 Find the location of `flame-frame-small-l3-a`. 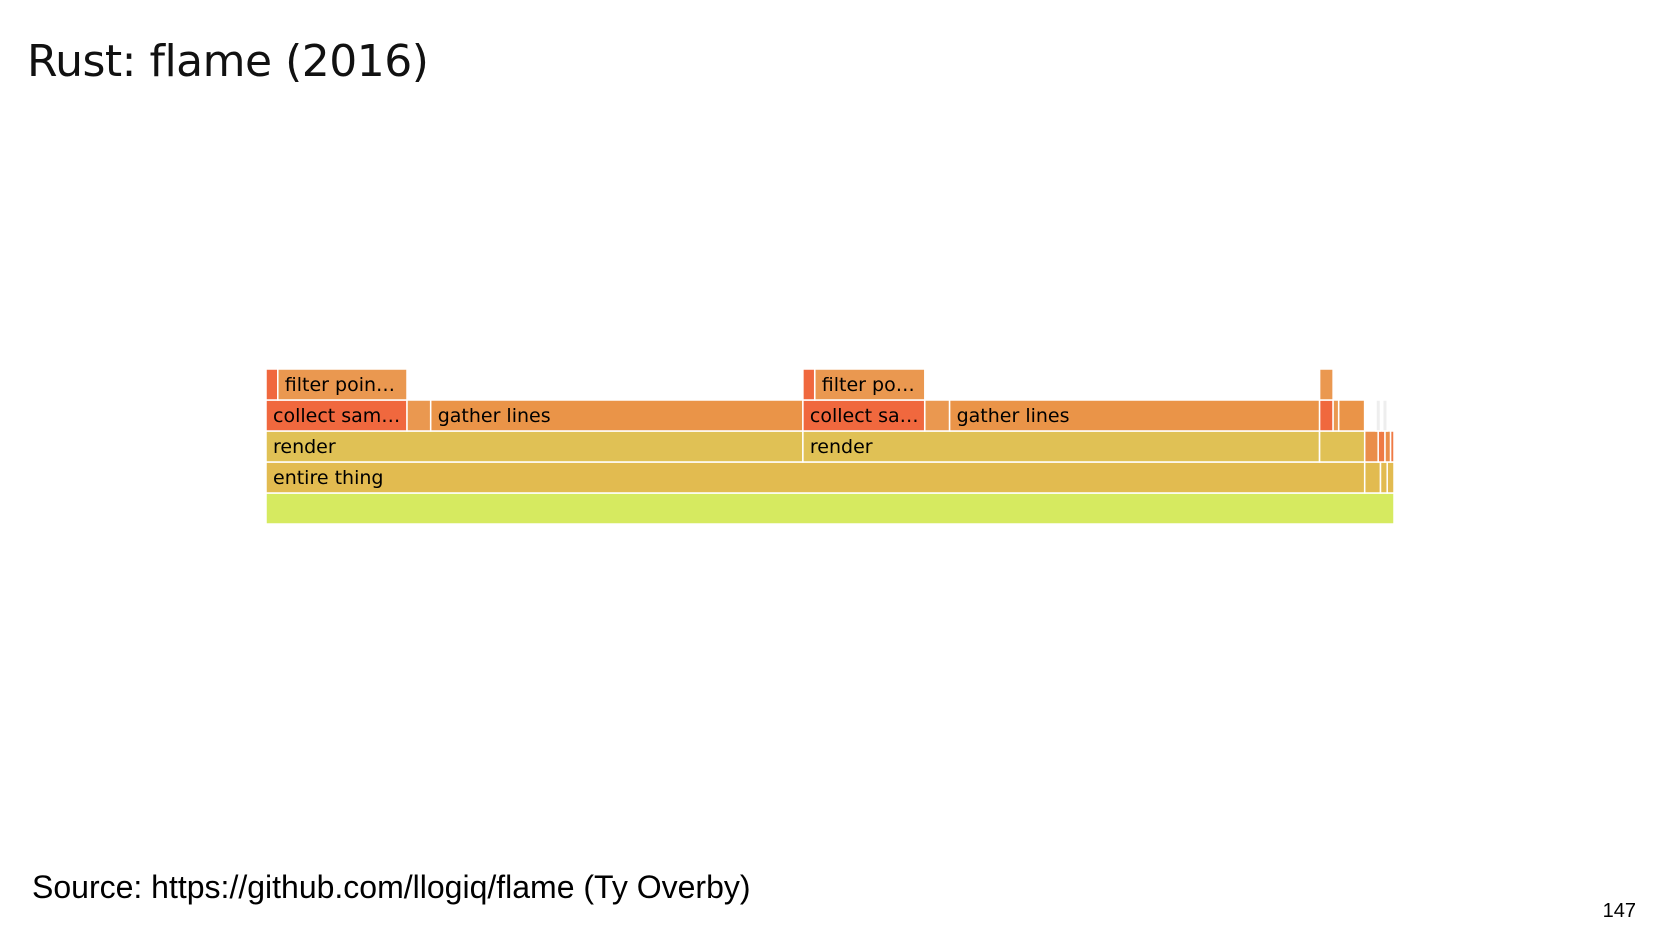

flame-frame-small-l3-a is located at coordinates (1326, 415).